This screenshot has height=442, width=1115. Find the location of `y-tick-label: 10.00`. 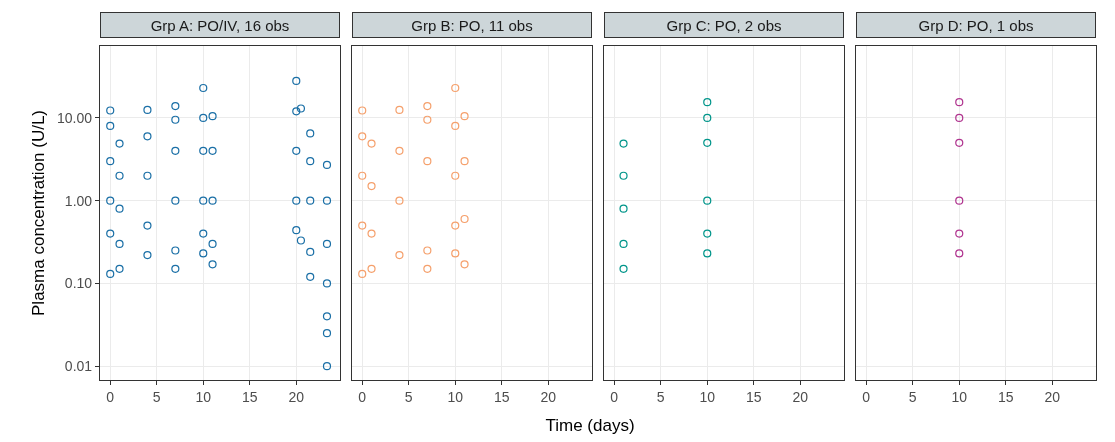

y-tick-label: 10.00 is located at coordinates (75, 117).